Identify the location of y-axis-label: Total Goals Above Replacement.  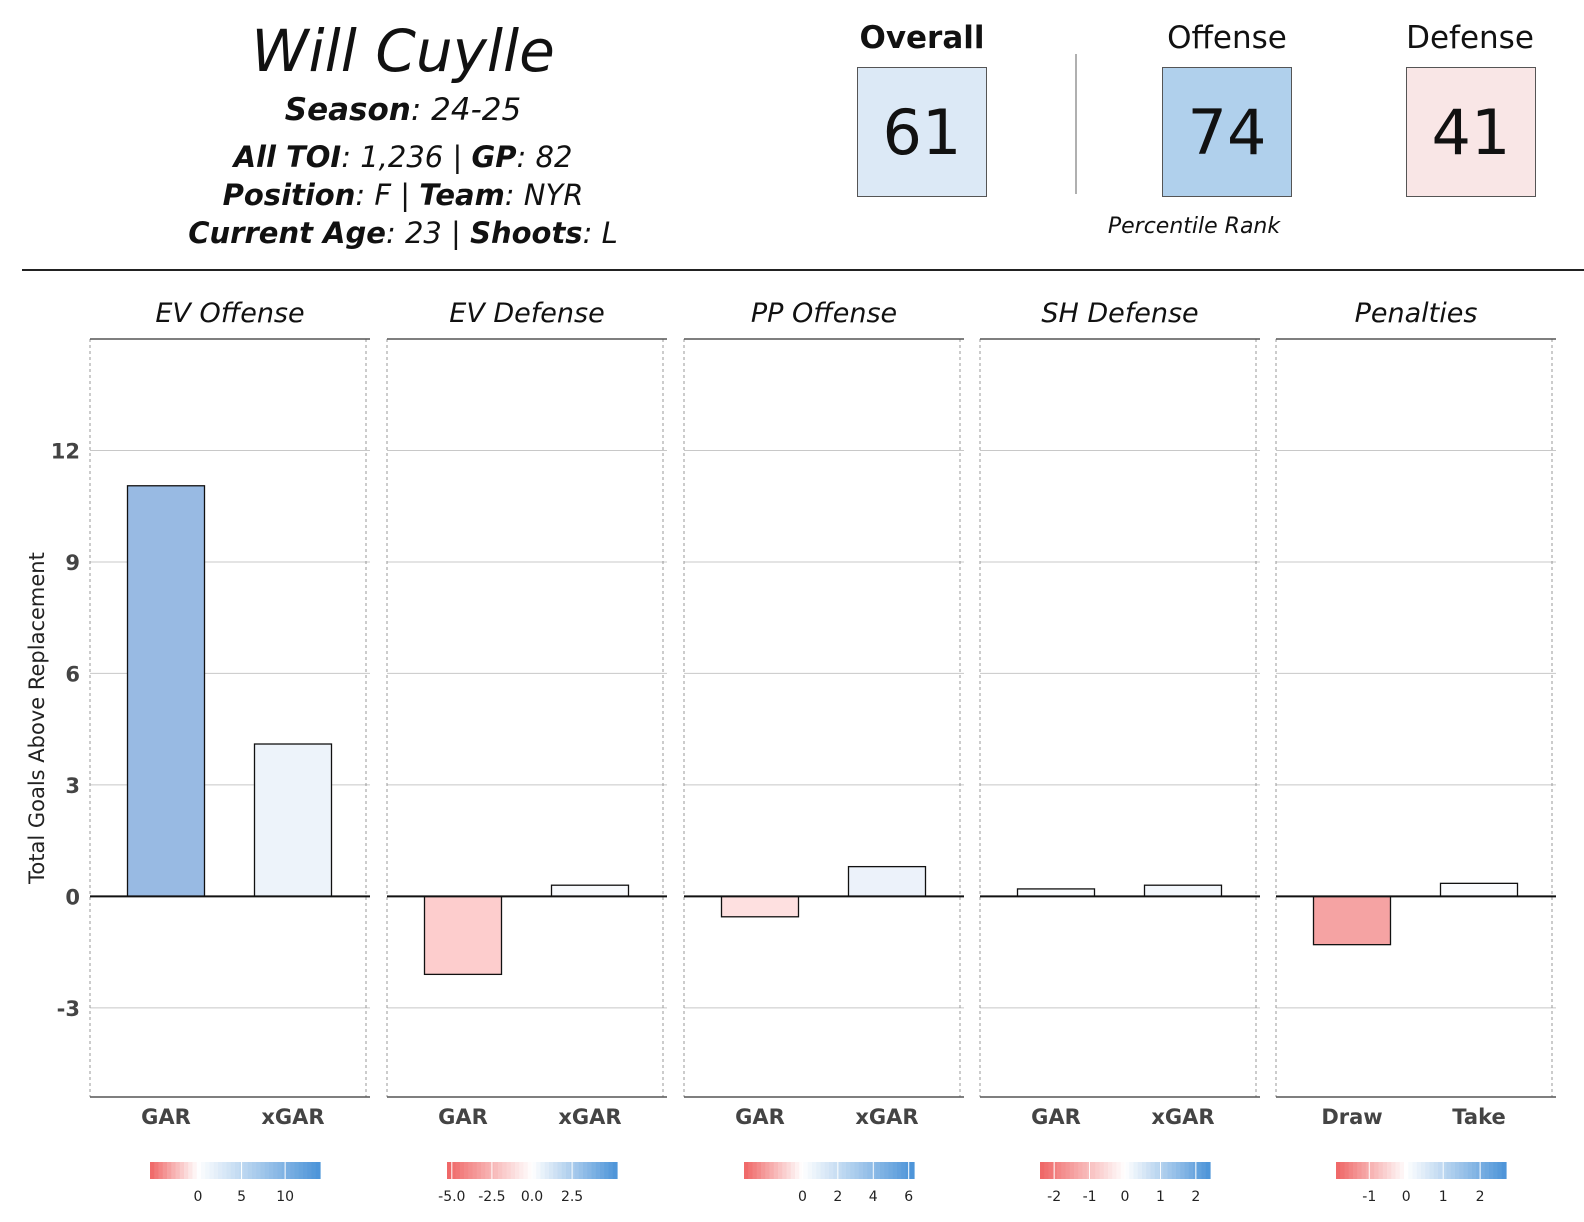
(37, 718).